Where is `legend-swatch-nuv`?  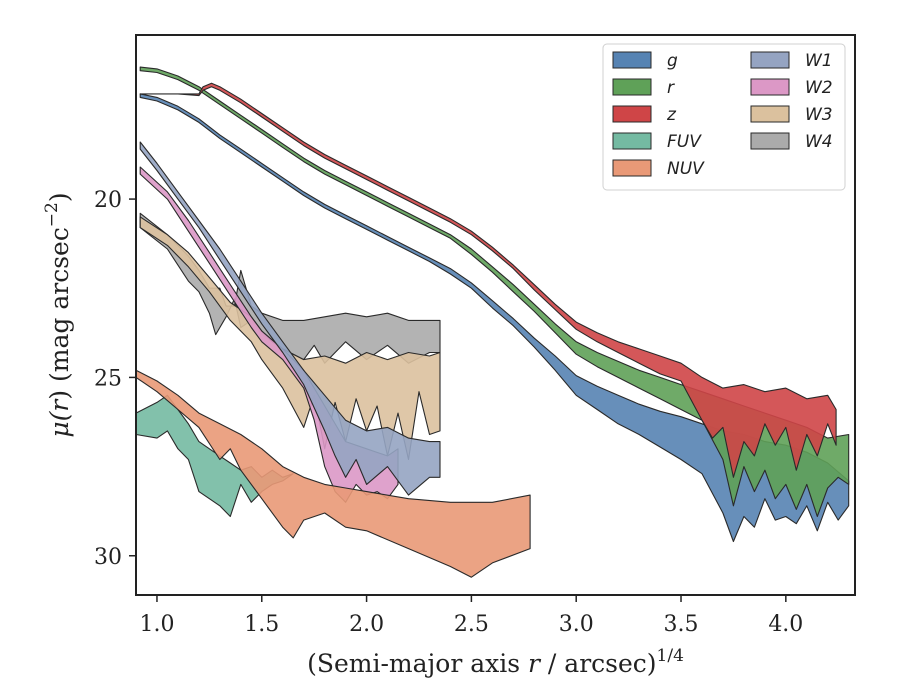
legend-swatch-nuv is located at coordinates (632, 168).